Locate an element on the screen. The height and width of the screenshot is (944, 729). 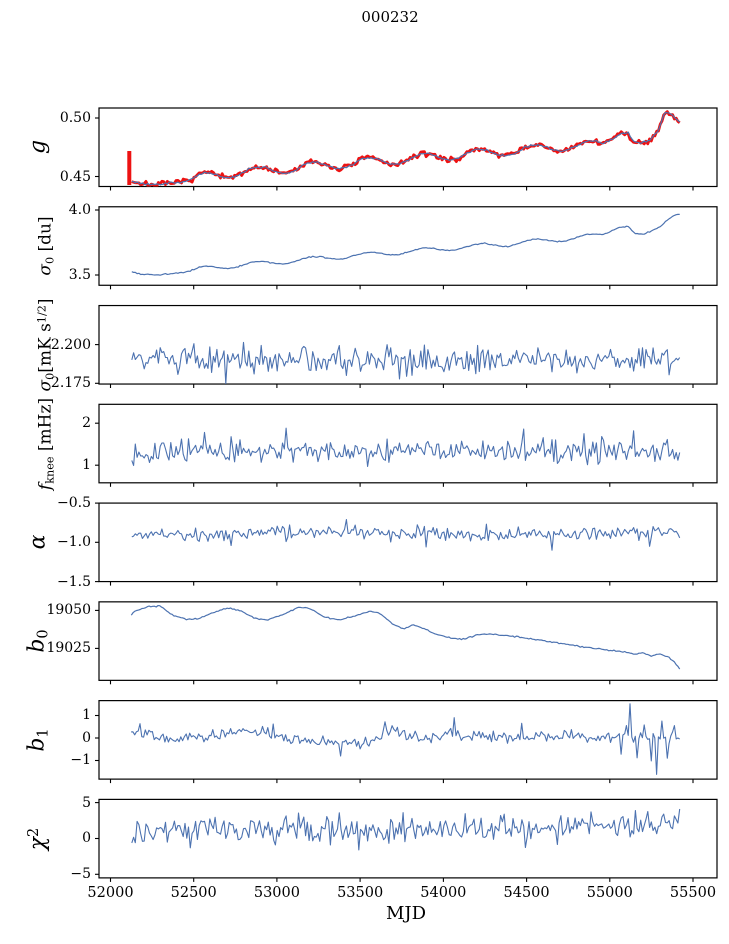
y-axis-label-part: [mK s is located at coordinates (45, 347).